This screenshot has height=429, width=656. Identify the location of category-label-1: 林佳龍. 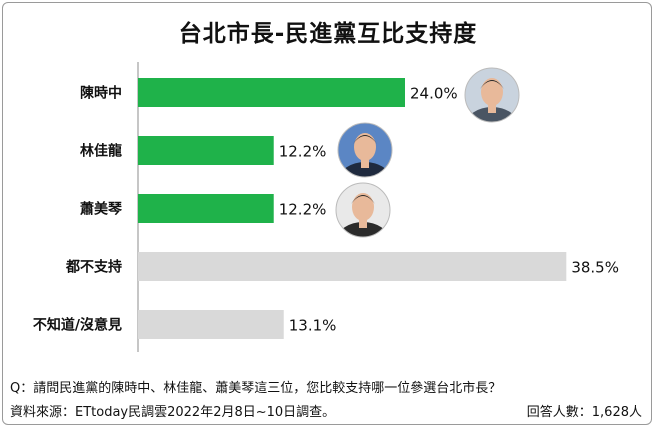
(101, 151).